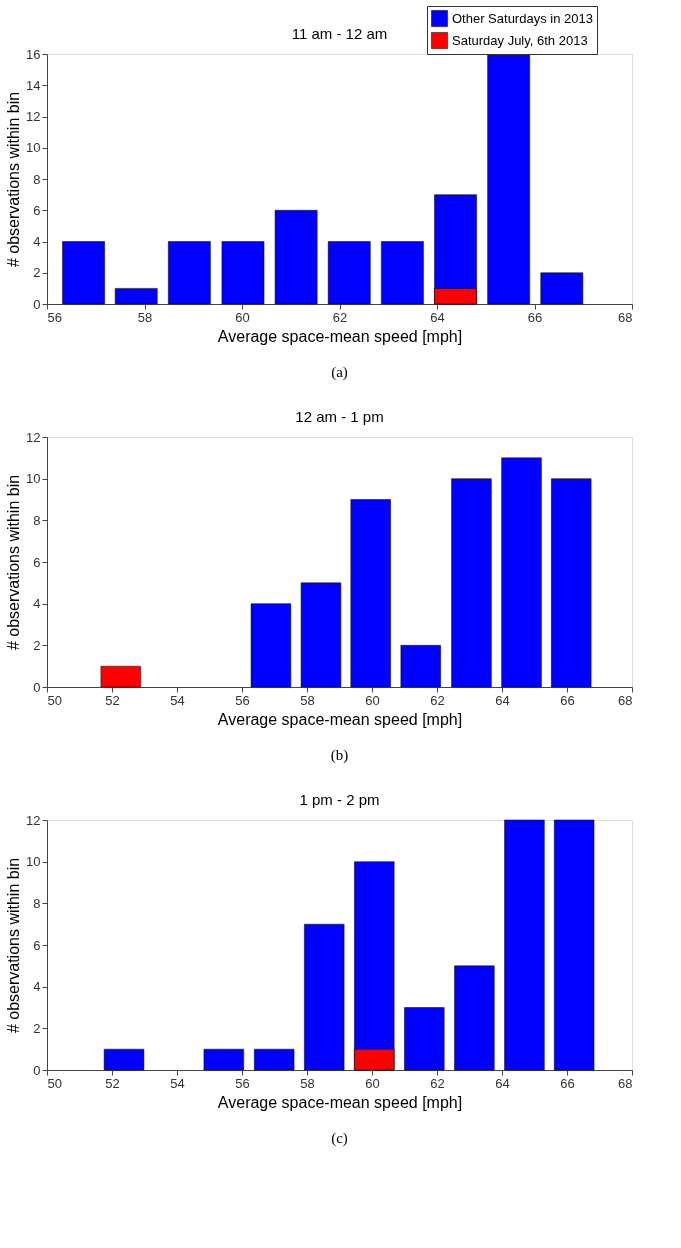 Image resolution: width=681 pixels, height=1248 pixels. I want to click on text: (b), so click(339, 755).